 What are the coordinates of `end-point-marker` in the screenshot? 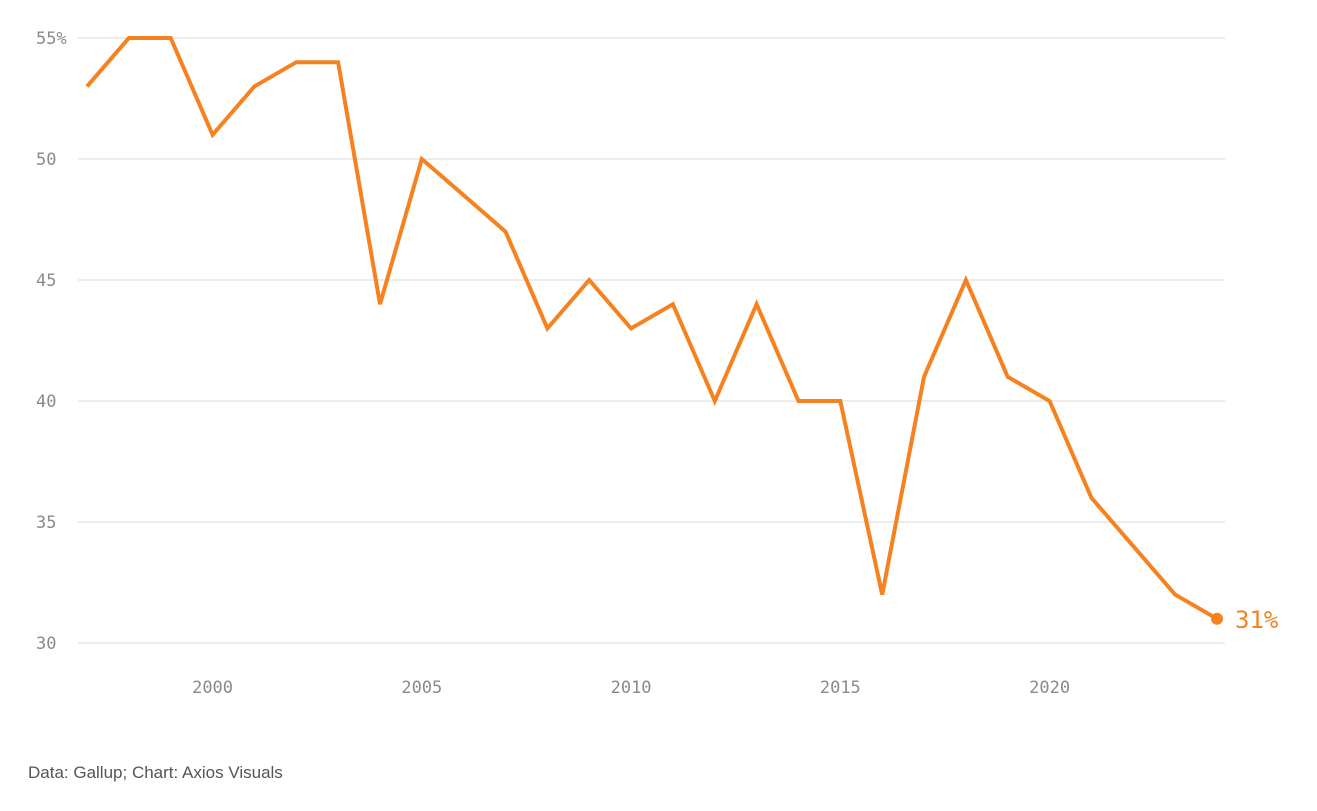 It's located at (1217, 618).